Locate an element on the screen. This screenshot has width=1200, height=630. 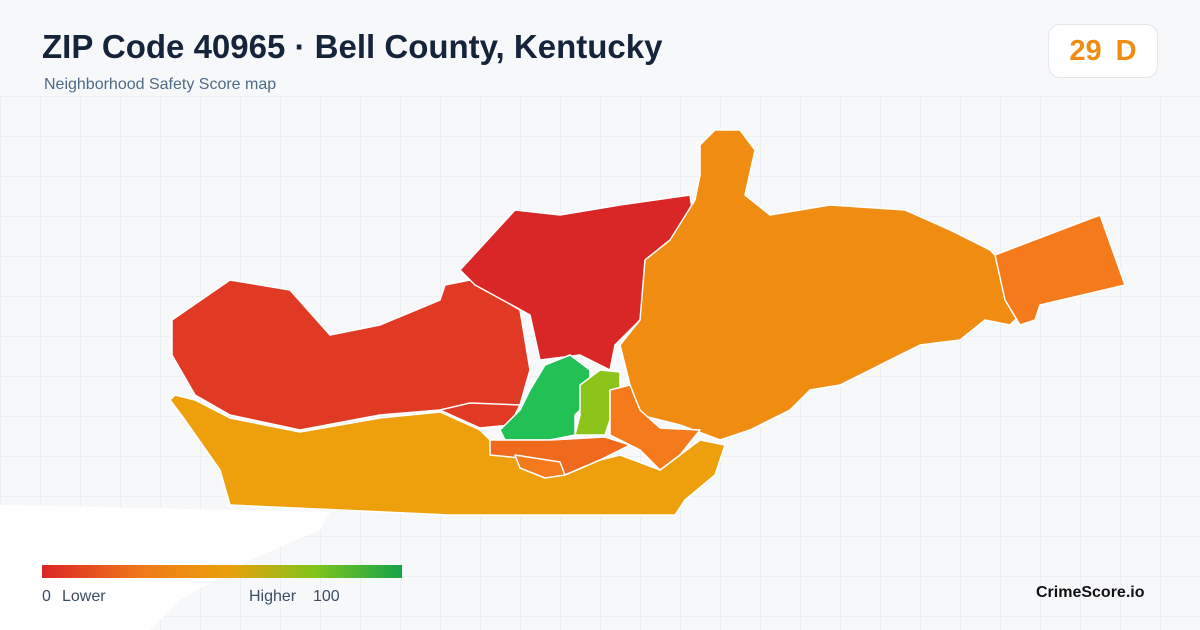
score: 29 is located at coordinates (1085, 50).